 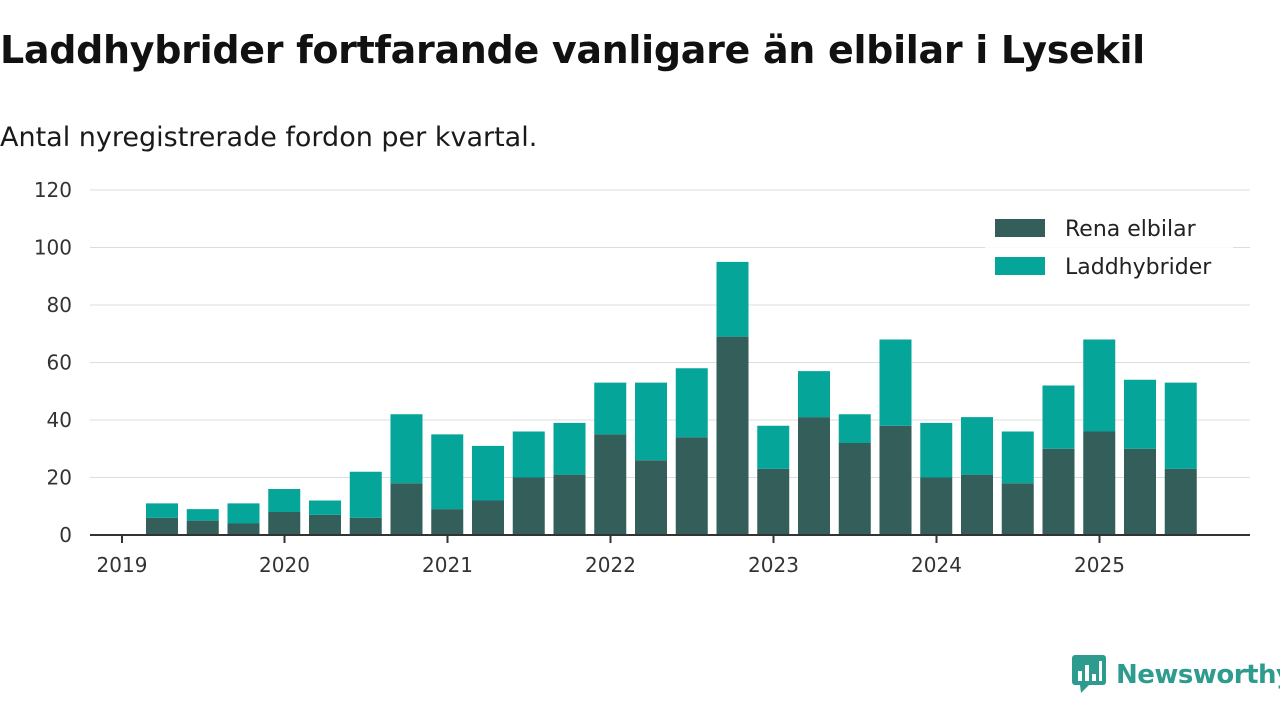 I want to click on legend-label-rena-elbilar: Rena elbilar, so click(x=1131, y=229).